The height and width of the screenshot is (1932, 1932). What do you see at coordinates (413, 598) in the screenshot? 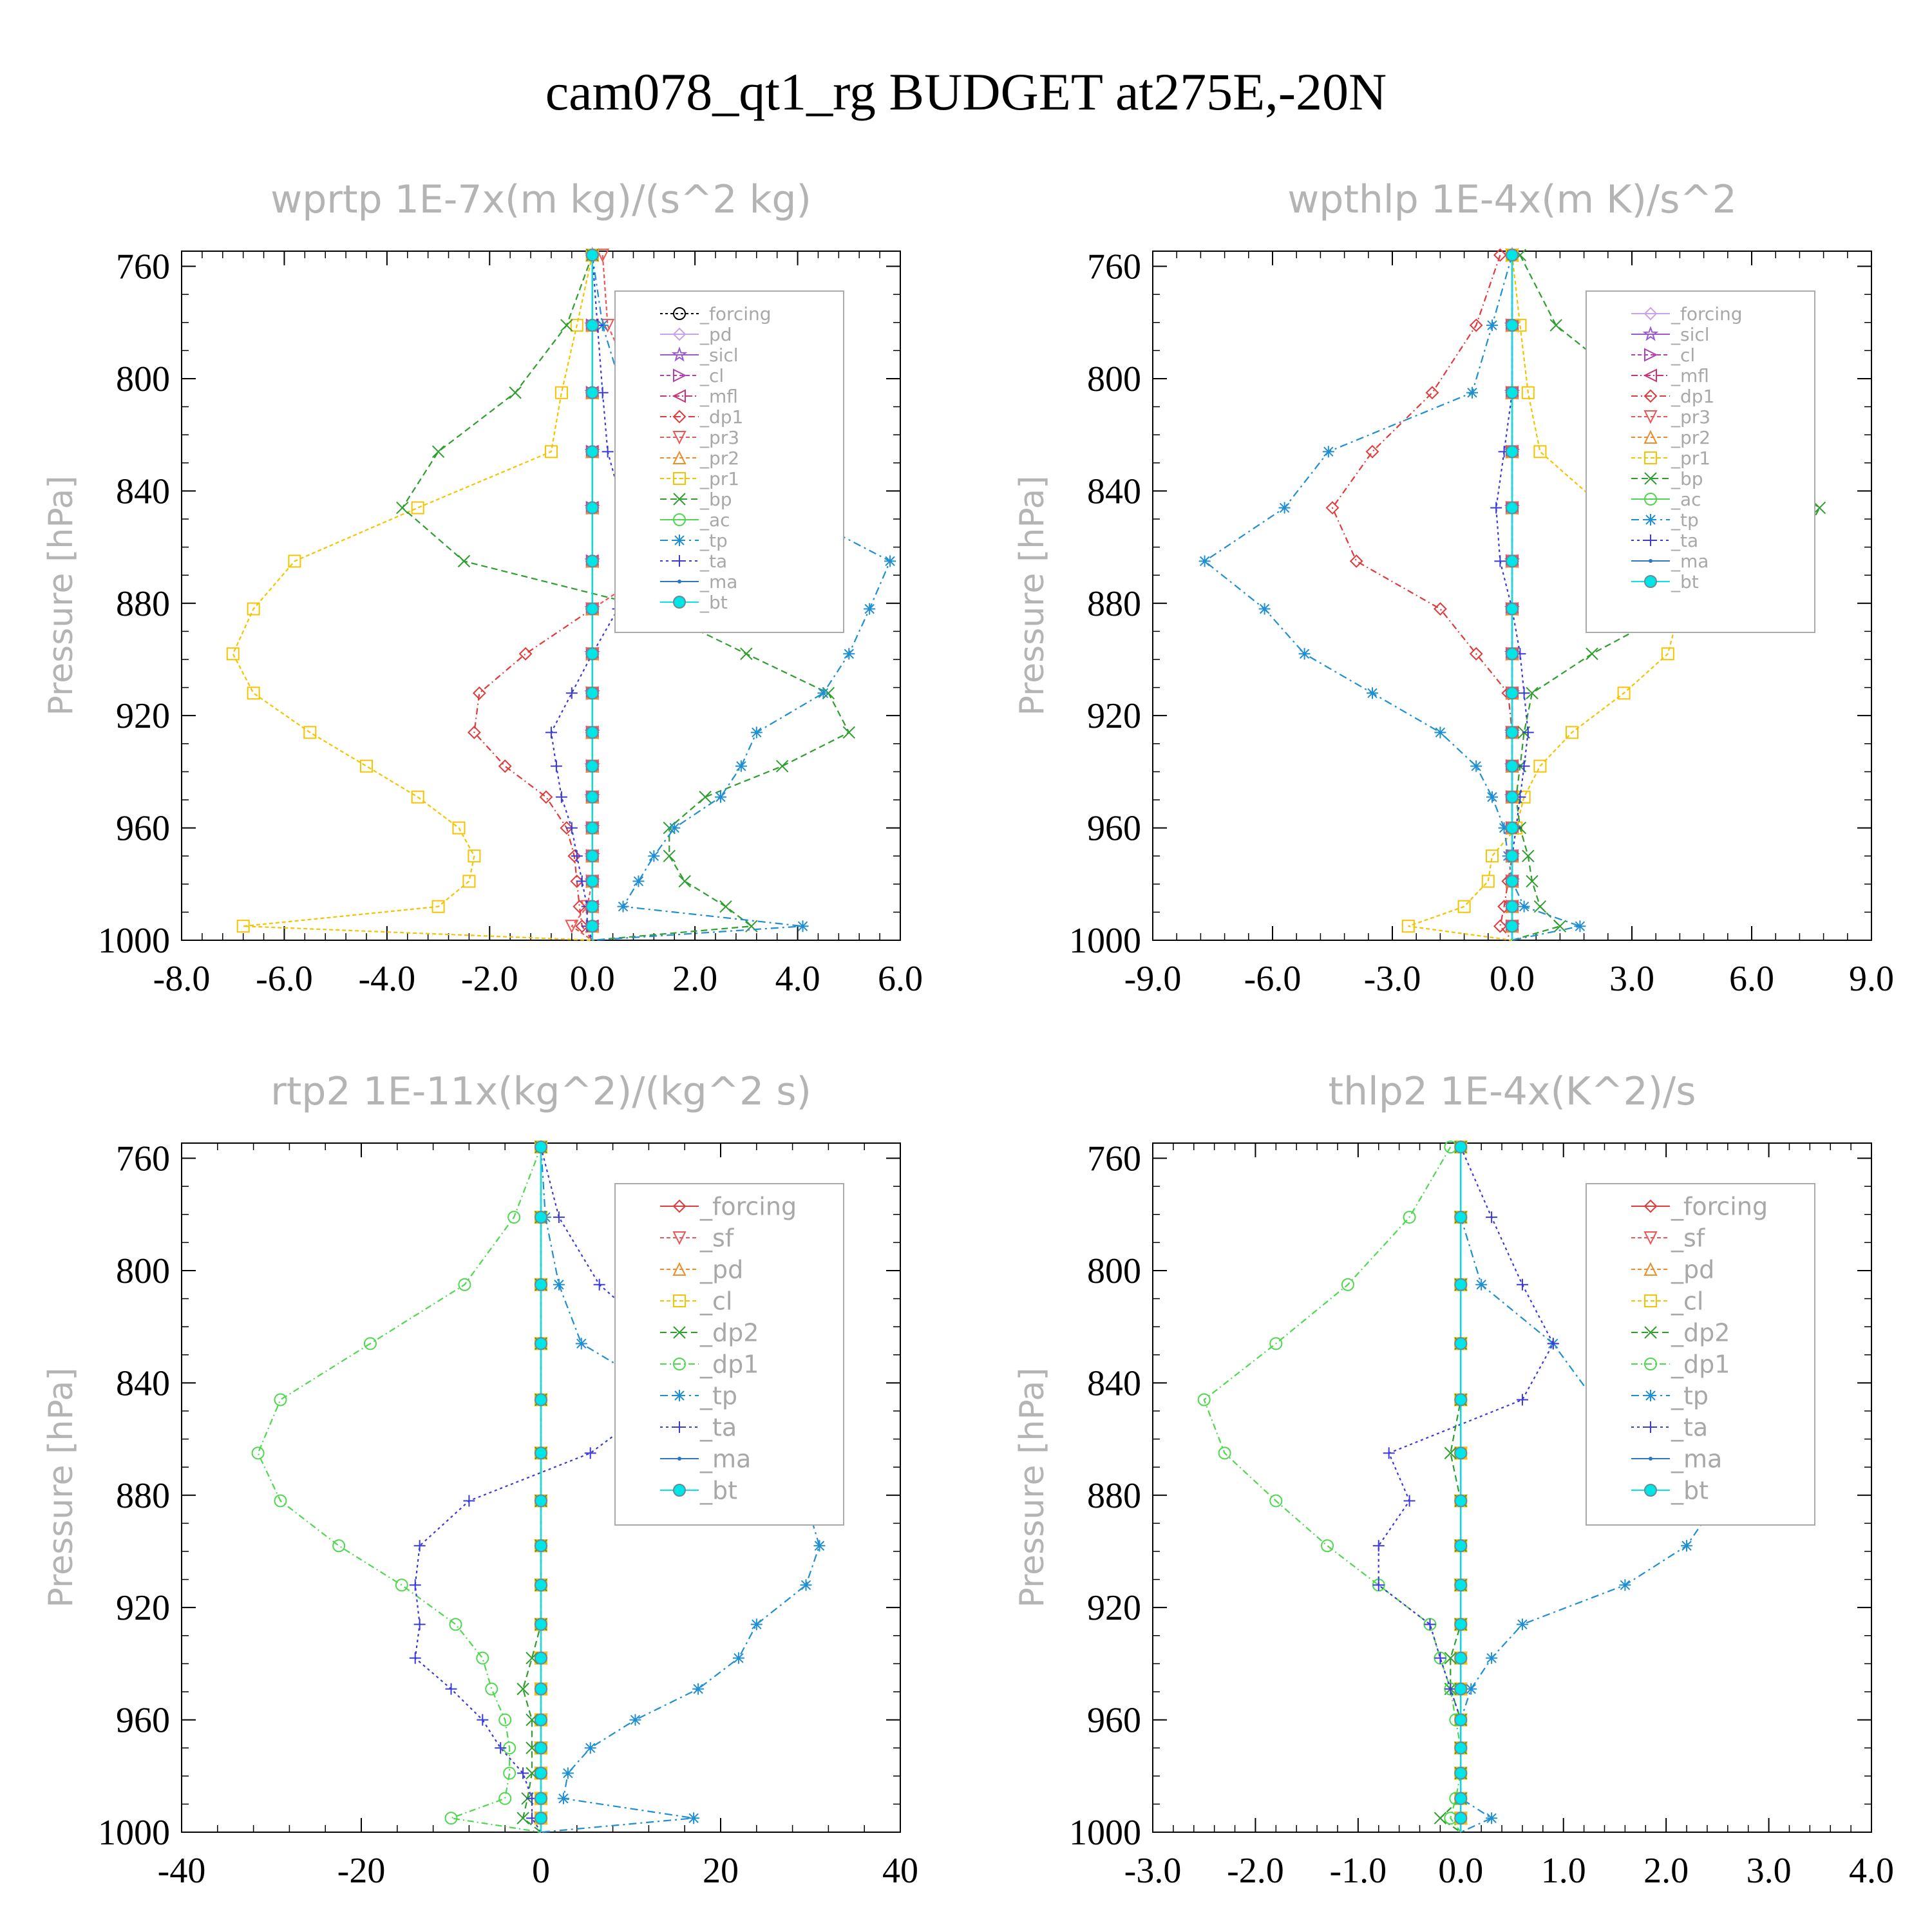
I see `series-line` at bounding box center [413, 598].